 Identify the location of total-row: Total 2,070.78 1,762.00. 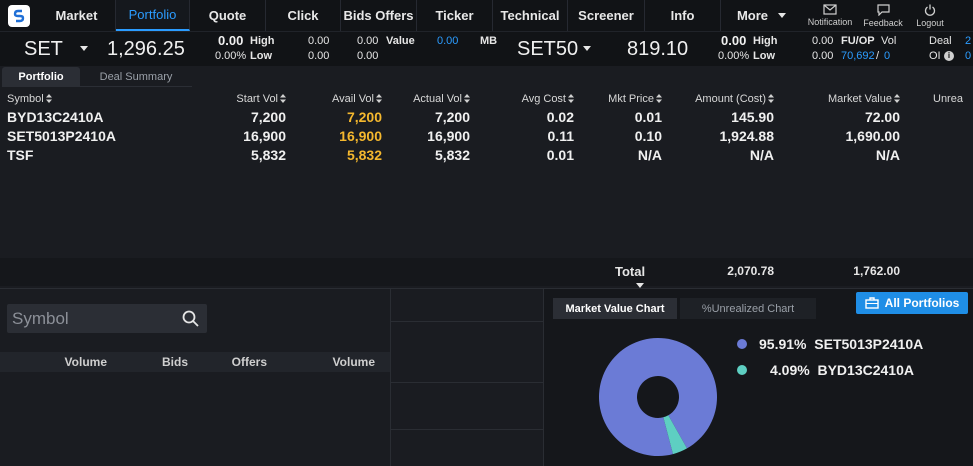
(486, 273).